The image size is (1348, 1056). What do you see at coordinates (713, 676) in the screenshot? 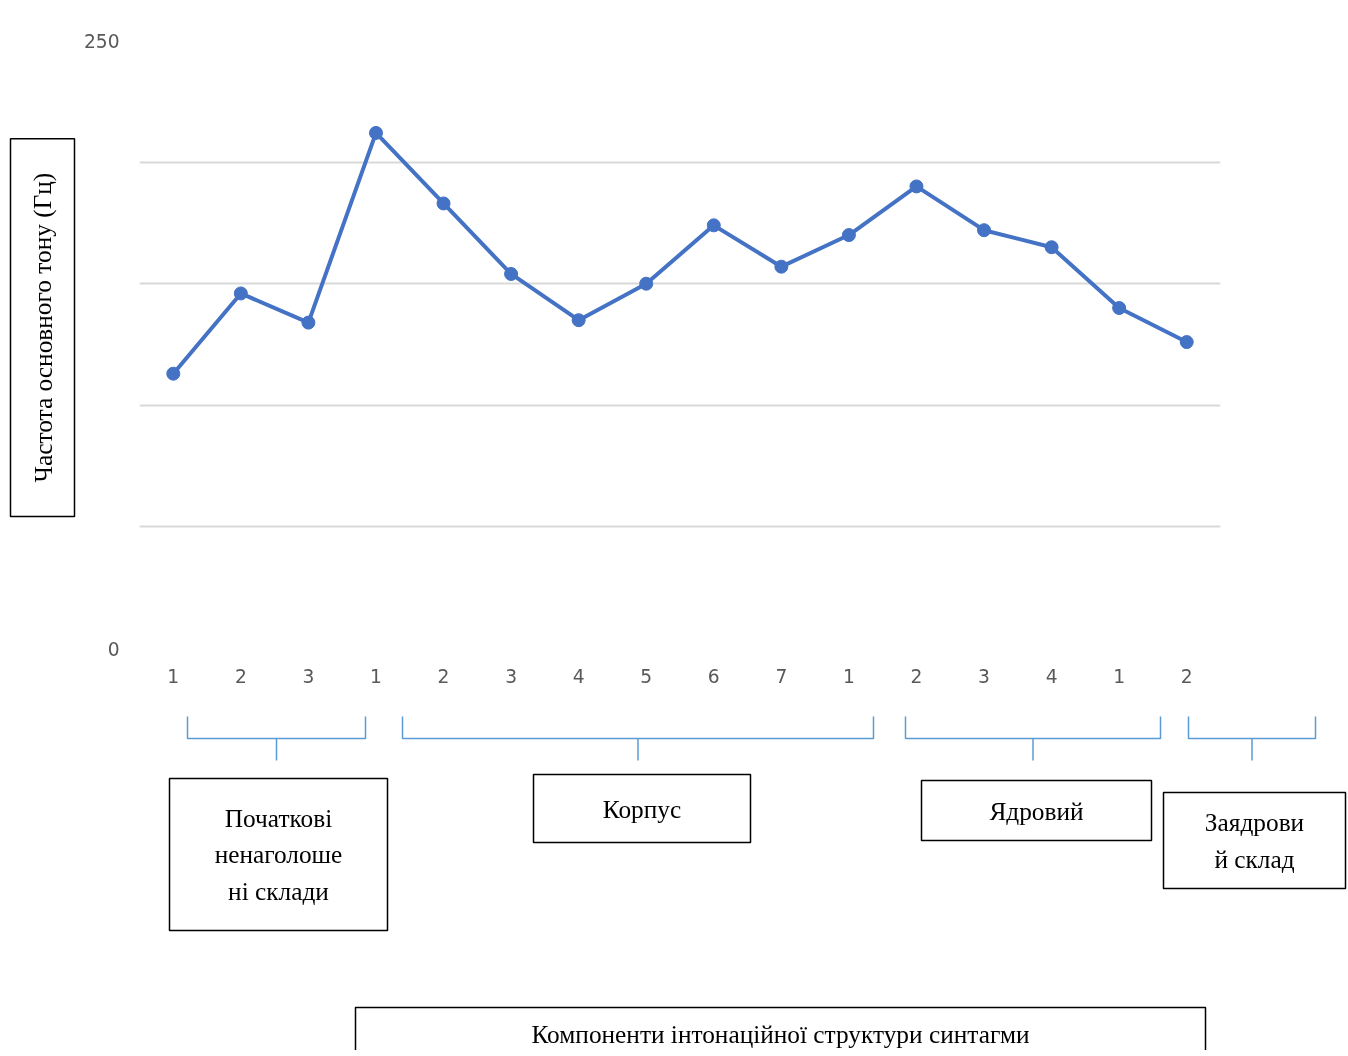
I see `x-tick-label: 6` at bounding box center [713, 676].